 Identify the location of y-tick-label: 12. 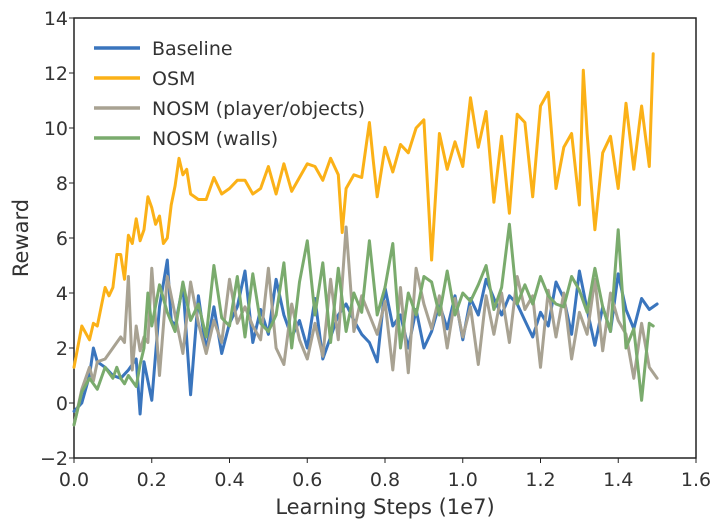
(56, 74).